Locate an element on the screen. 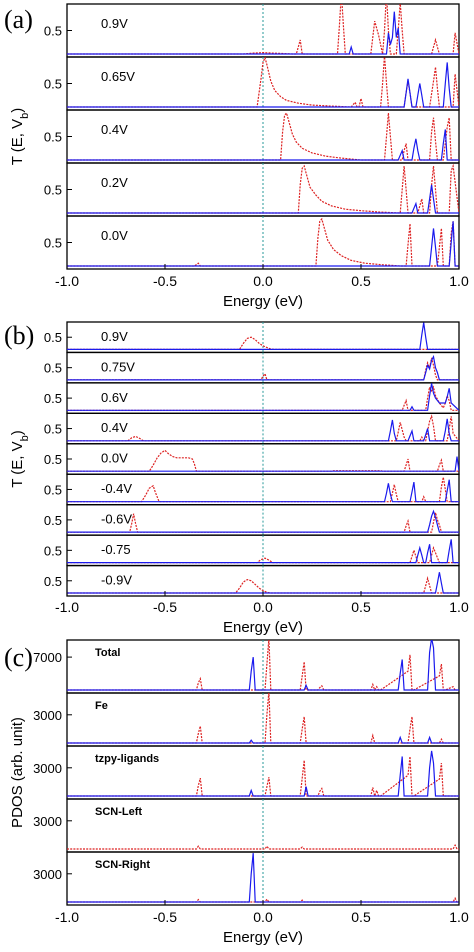 This screenshot has height=952, width=474. subplot-label: Fe is located at coordinates (101, 706).